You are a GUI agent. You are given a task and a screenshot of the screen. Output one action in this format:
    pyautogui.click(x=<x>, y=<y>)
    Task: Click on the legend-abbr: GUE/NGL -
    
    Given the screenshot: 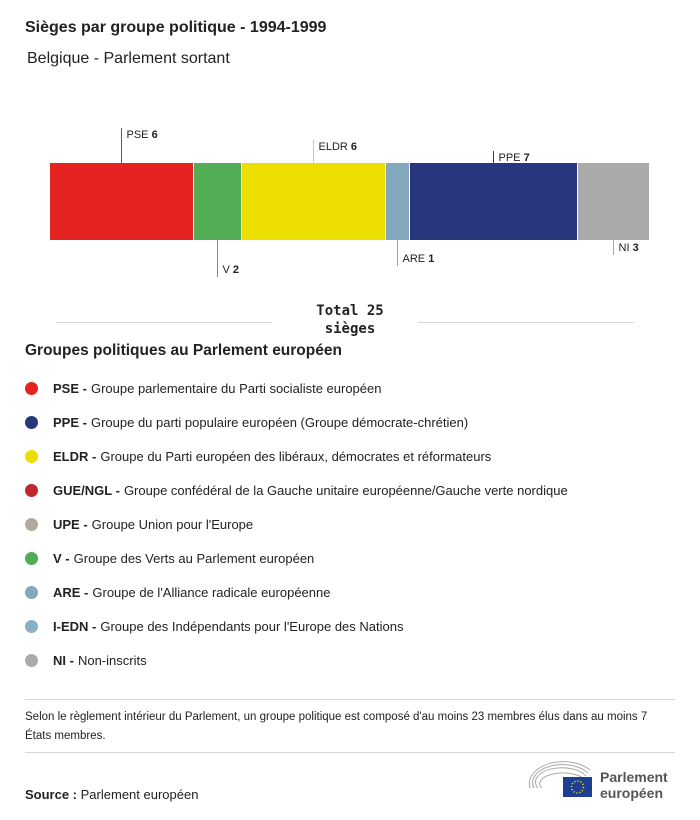 What is the action you would take?
    pyautogui.click(x=86, y=490)
    